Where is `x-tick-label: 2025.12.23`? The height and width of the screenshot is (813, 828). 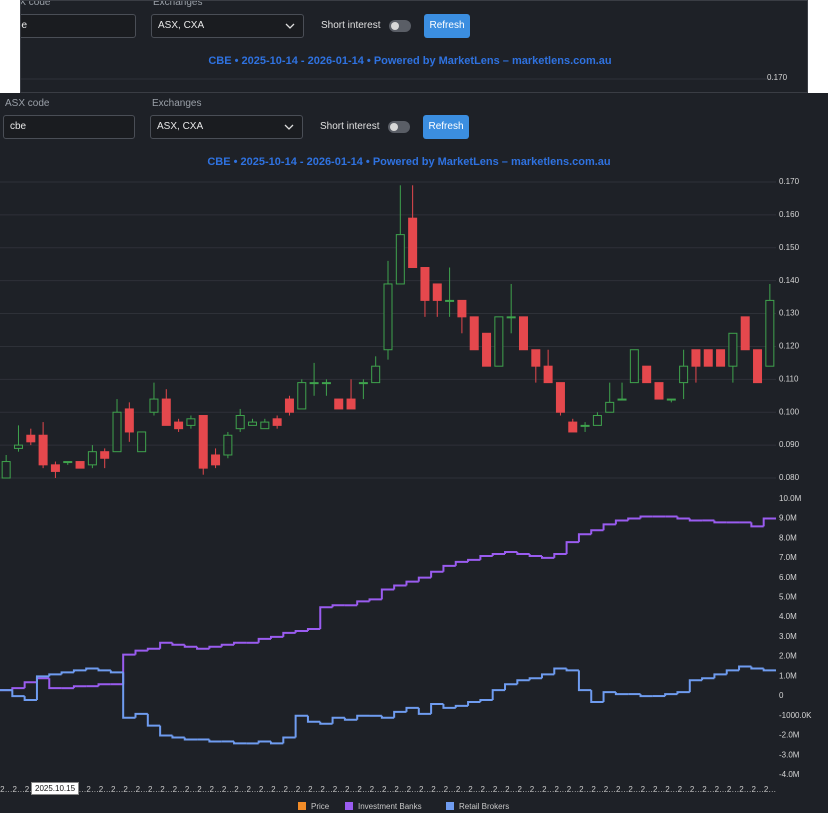
x-tick-label: 2025.12.23 is located at coordinates (609, 789).